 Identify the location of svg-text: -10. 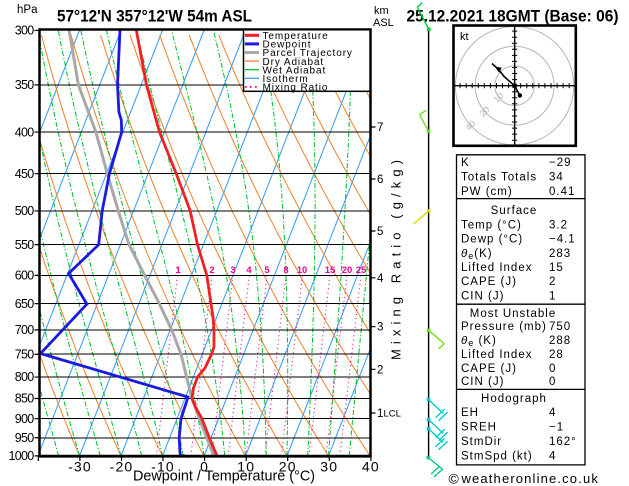
(163, 467).